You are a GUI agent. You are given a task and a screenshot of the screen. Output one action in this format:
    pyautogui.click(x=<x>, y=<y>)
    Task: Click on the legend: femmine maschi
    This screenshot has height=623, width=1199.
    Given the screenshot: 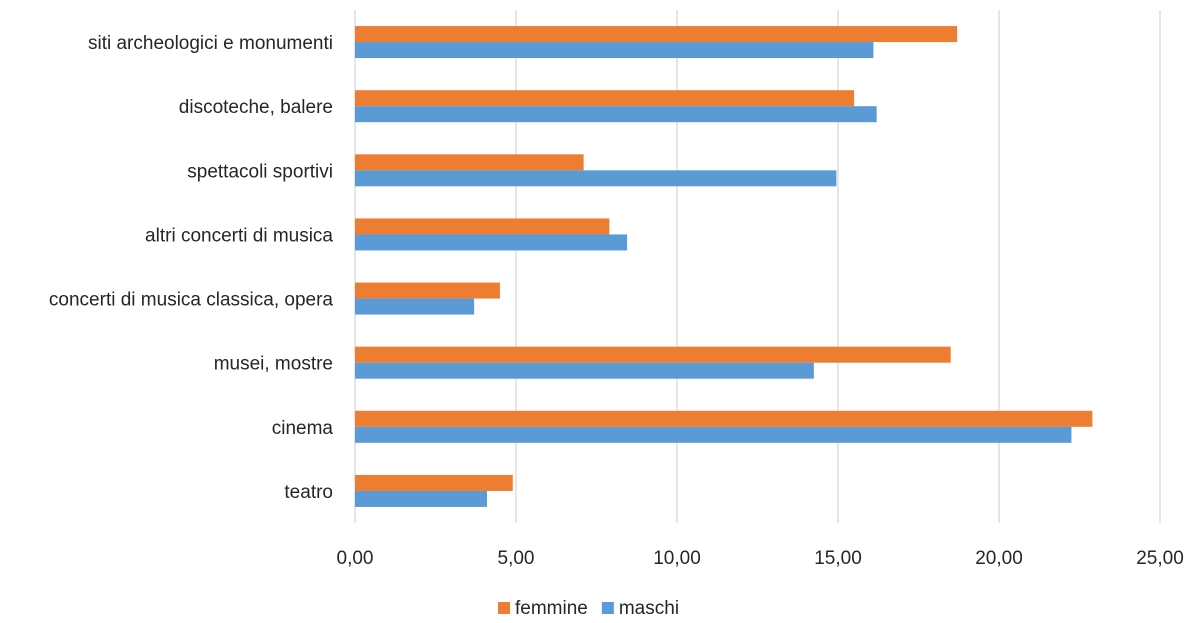 What is the action you would take?
    pyautogui.click(x=588, y=608)
    